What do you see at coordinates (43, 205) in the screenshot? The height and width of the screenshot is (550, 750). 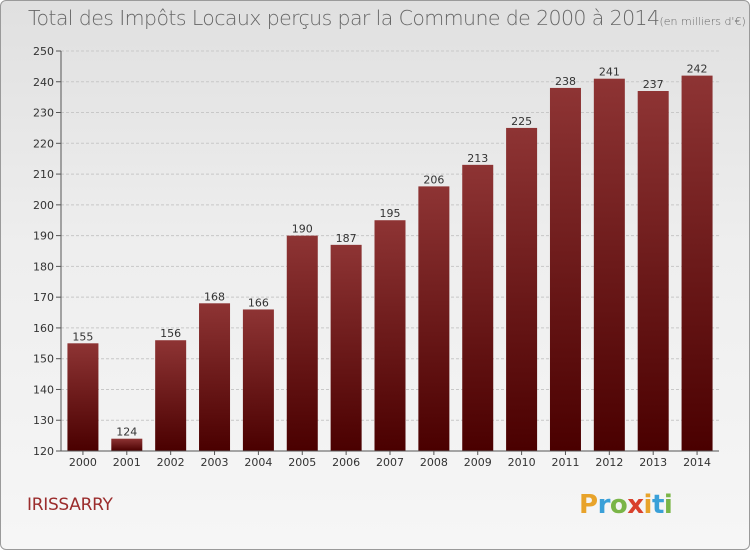 I see `y-tick-label: 200` at bounding box center [43, 205].